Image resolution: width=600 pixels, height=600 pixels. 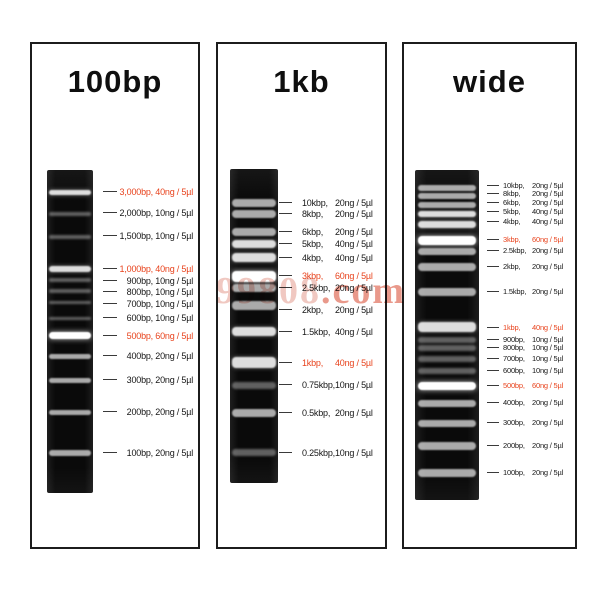 I want to click on band-label: 800bp, 10ng / 5µl, so click(x=160, y=292).